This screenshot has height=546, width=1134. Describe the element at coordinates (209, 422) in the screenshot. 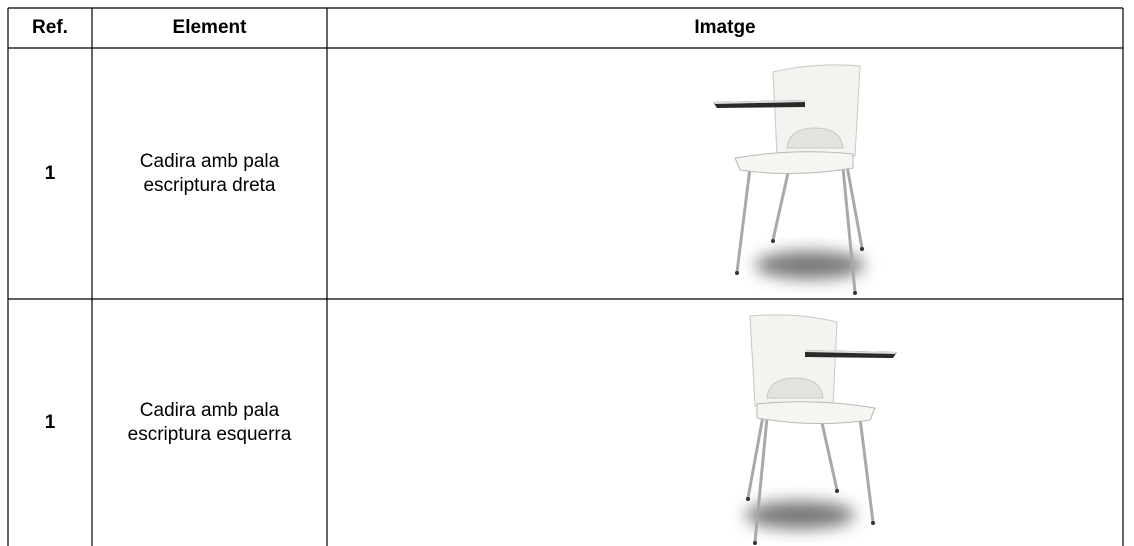

I see `element-cell: Cadira amb pala escriptura esquerra` at that location.